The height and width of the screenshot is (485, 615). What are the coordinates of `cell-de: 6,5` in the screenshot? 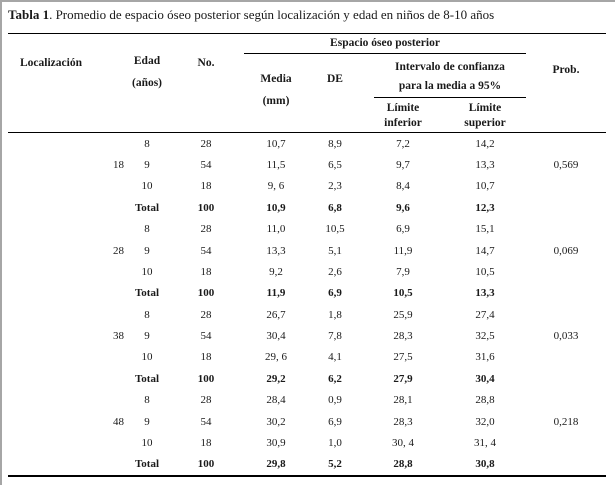 It's located at (335, 165).